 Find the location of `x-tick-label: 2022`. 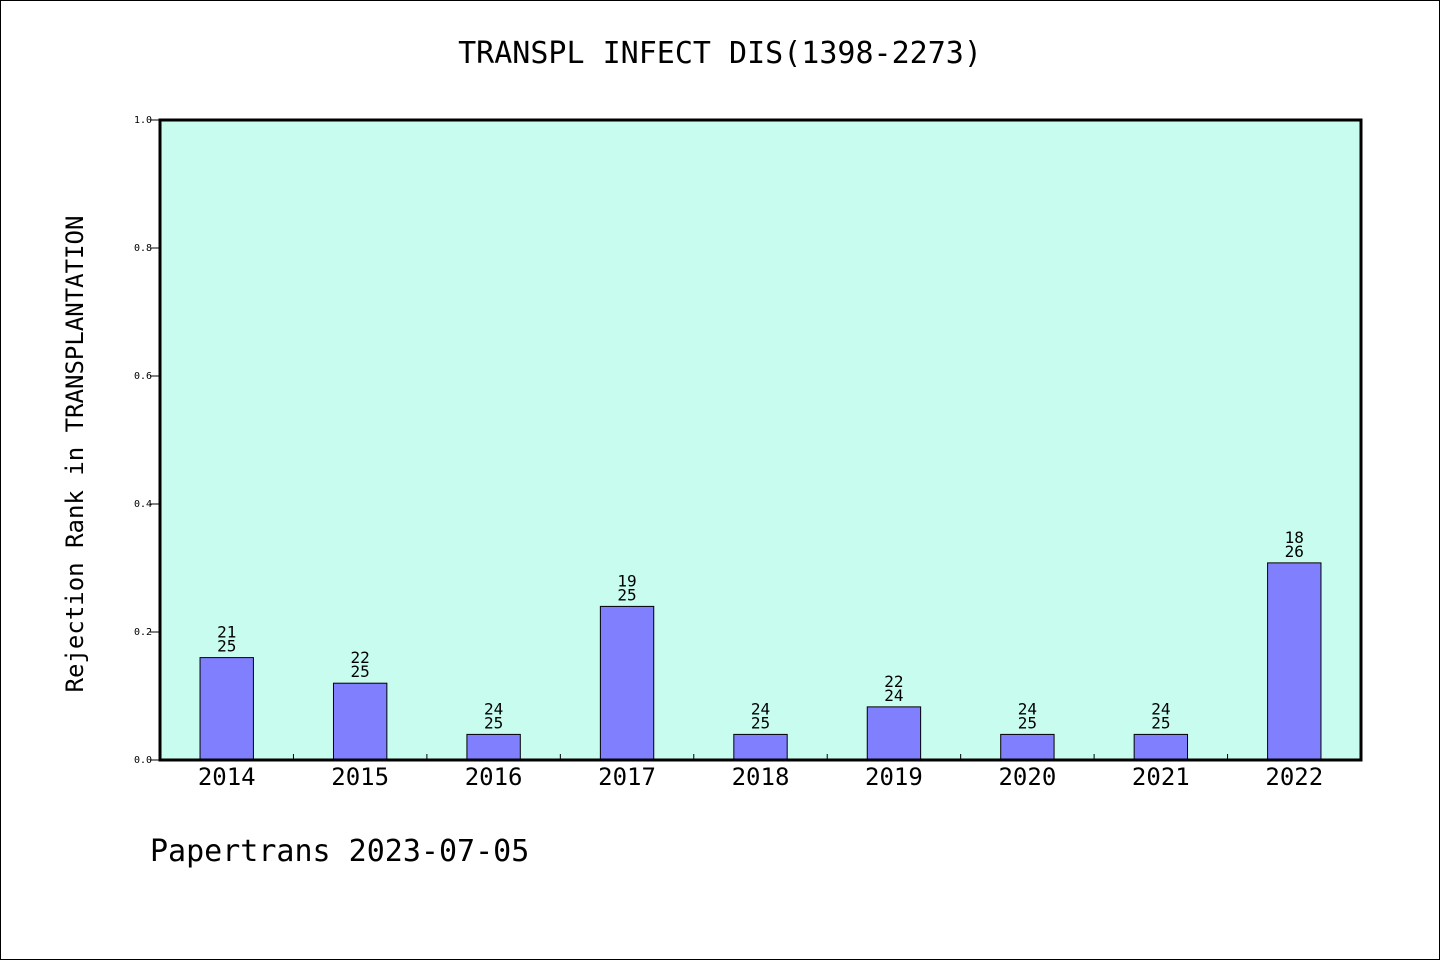

x-tick-label: 2022 is located at coordinates (1294, 777).